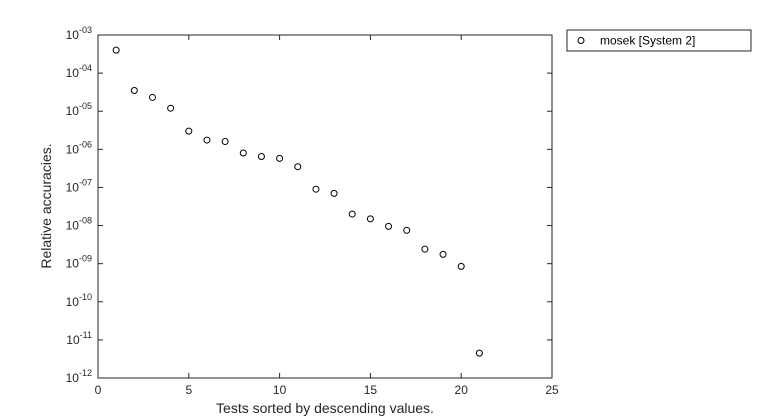  Describe the element at coordinates (79, 224) in the screenshot. I see `y-tick-label: 10-08` at that location.